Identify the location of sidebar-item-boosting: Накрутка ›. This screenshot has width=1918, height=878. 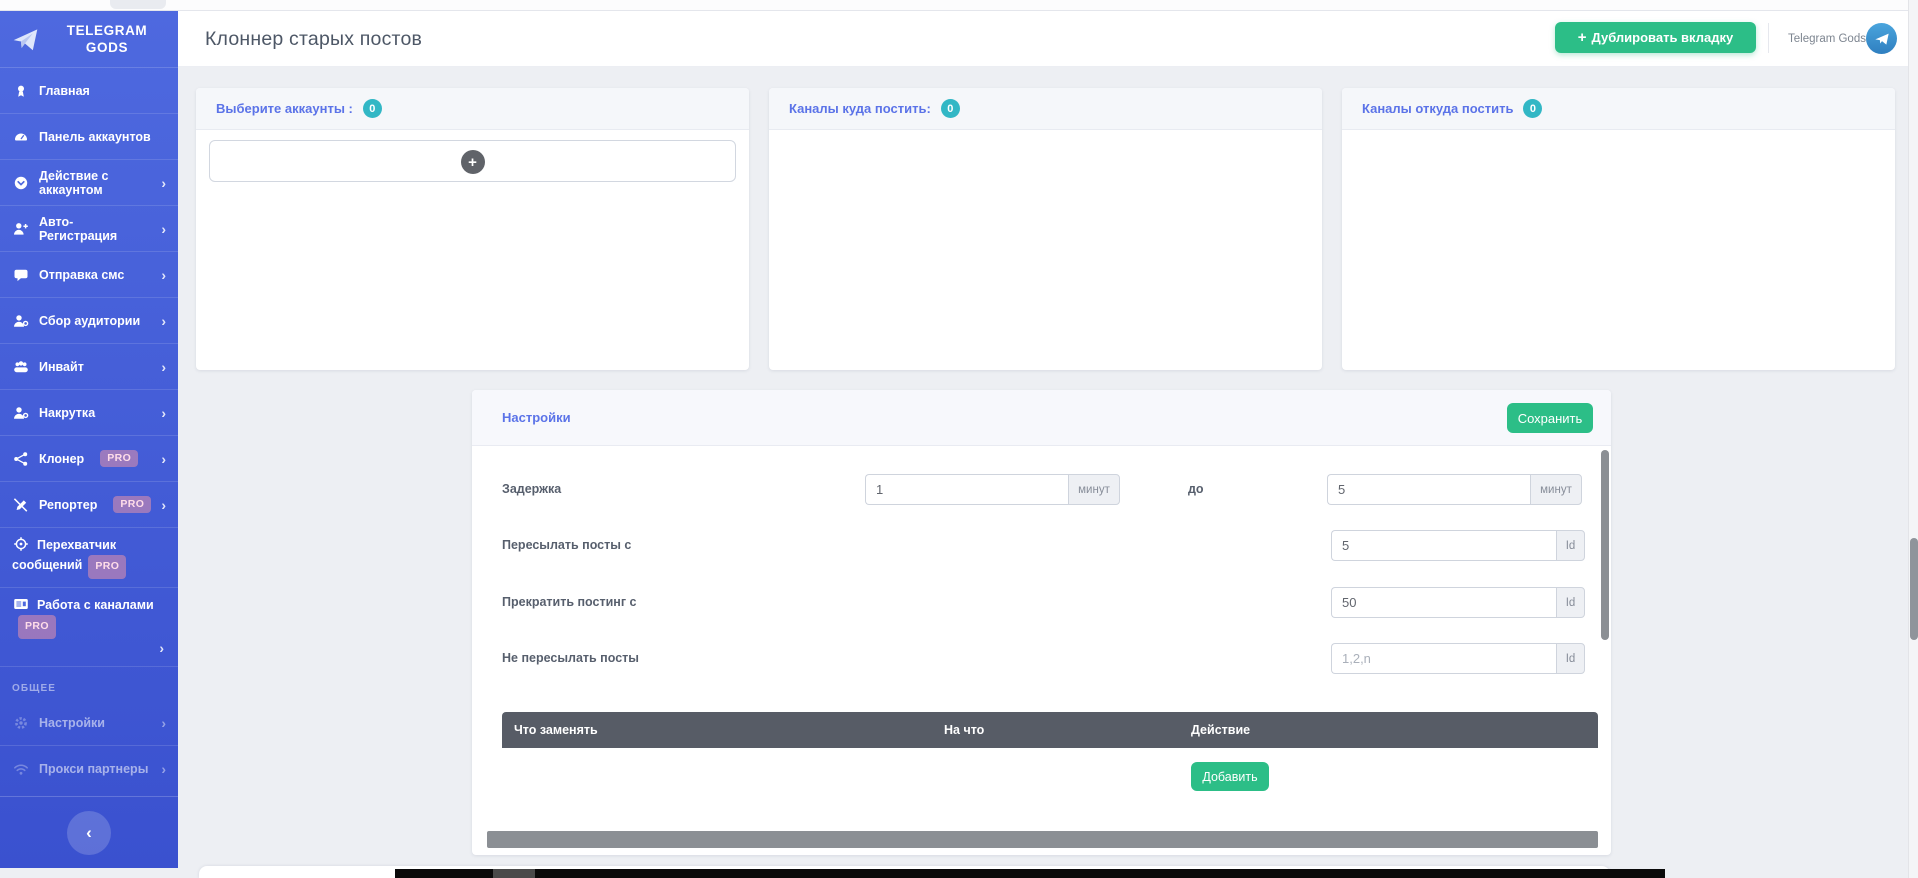
(89, 413).